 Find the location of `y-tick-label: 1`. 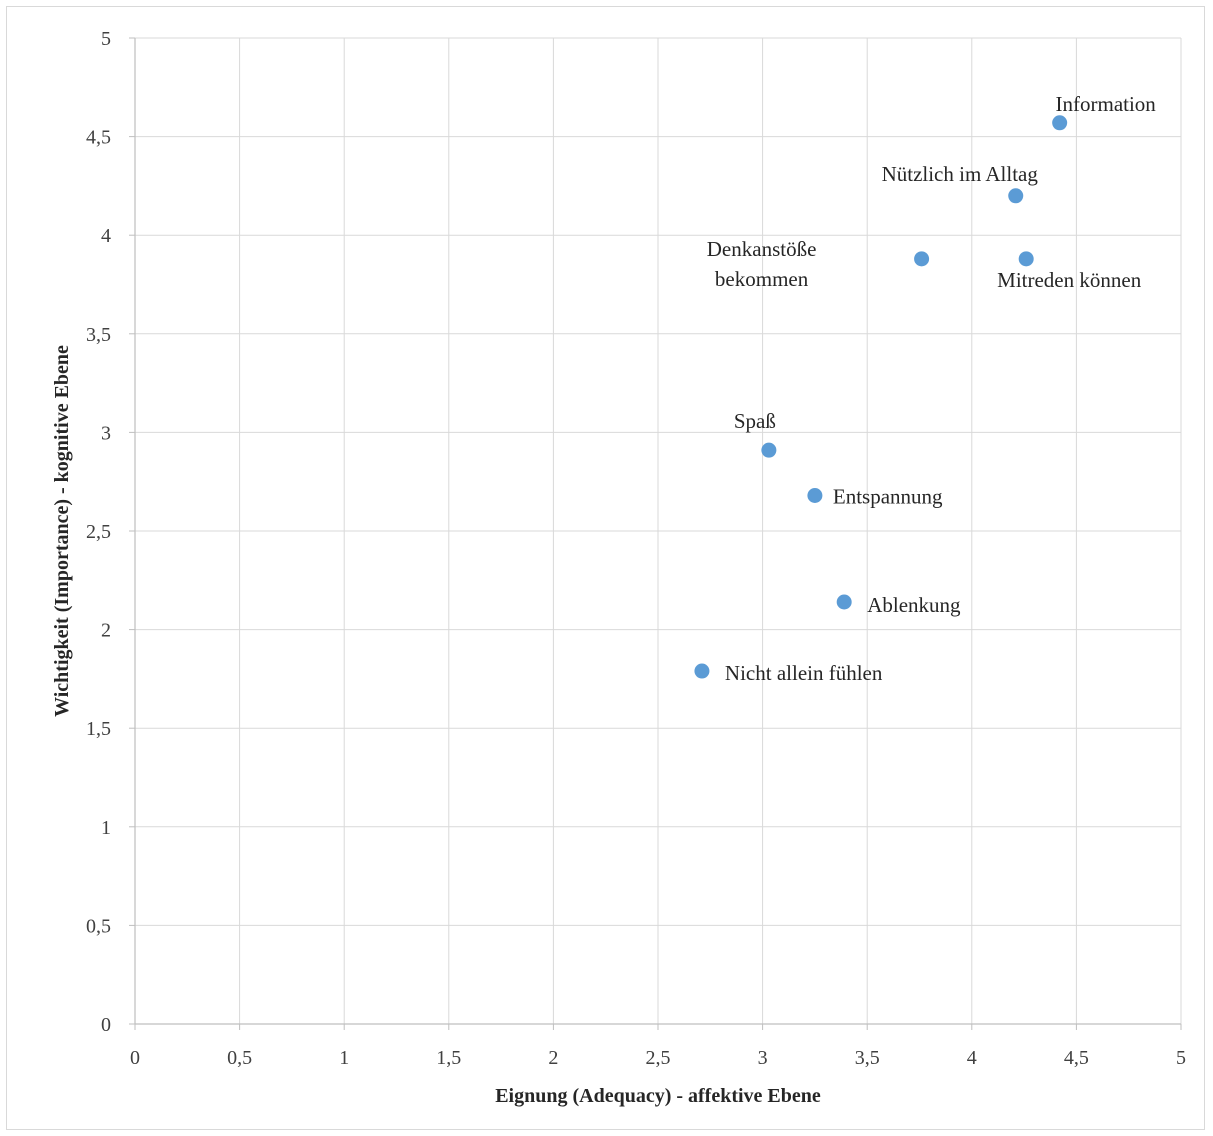

y-tick-label: 1 is located at coordinates (106, 828).